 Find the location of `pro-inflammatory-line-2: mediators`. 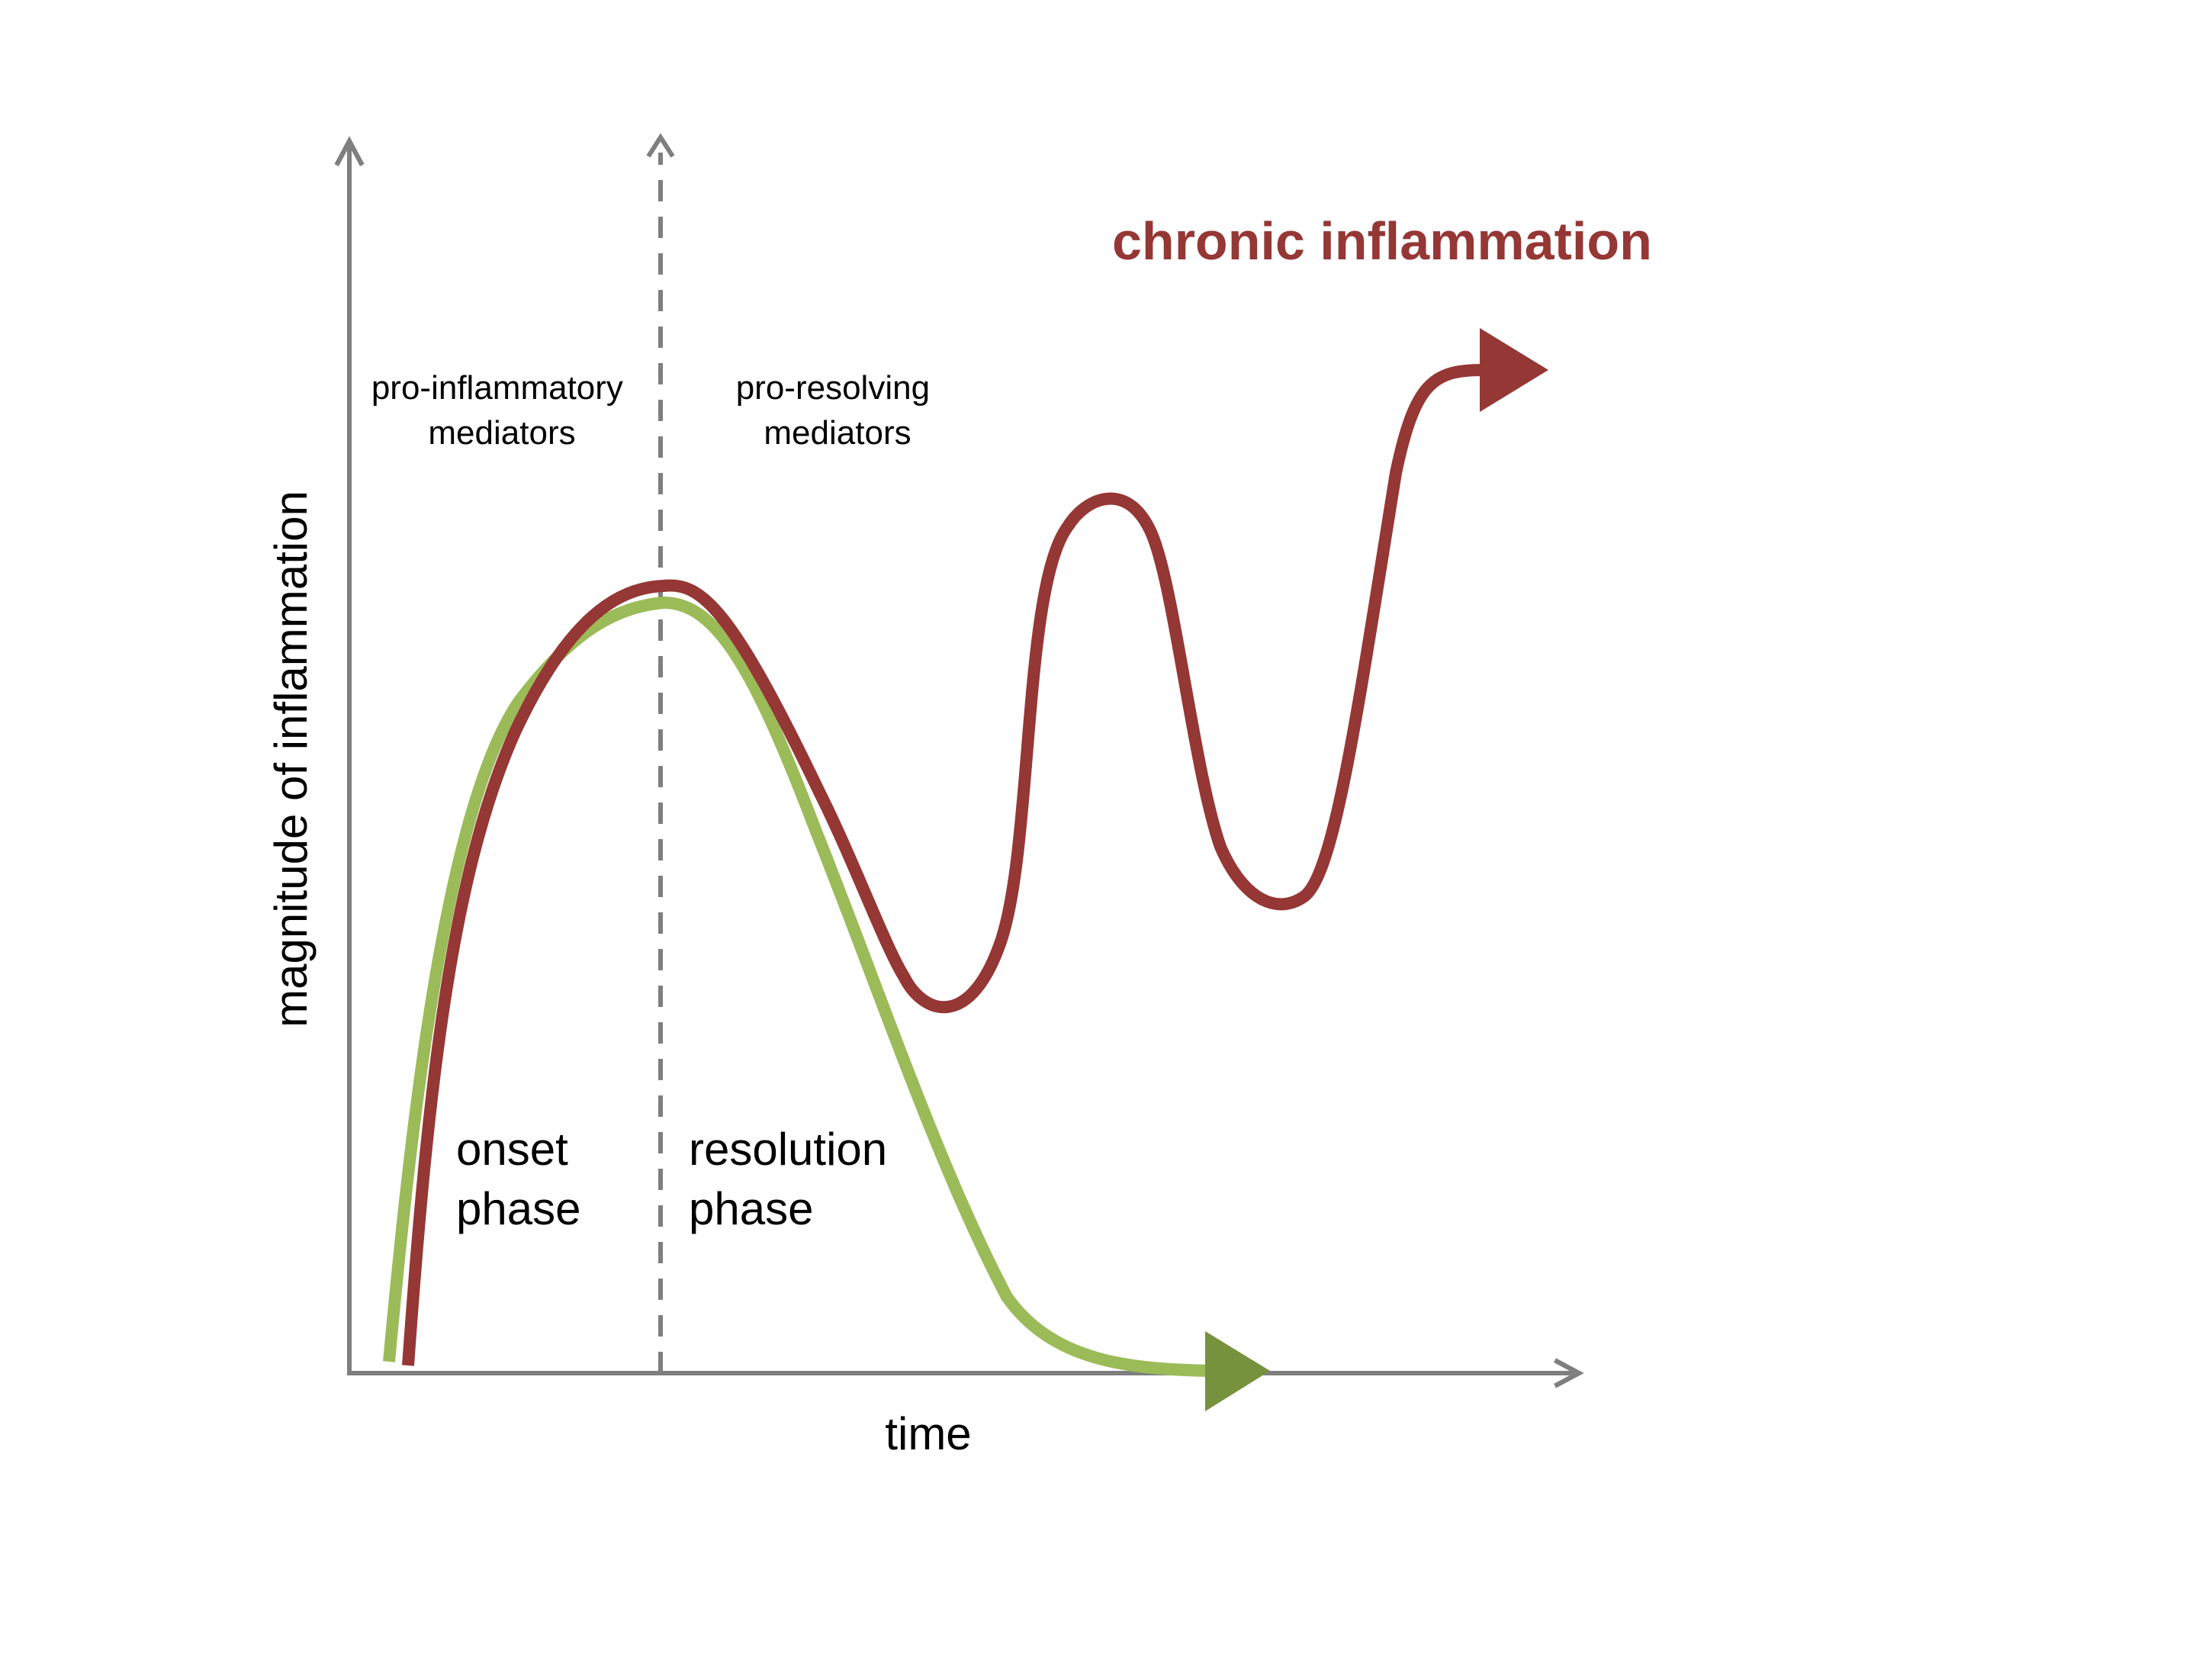

pro-inflammatory-line-2: mediators is located at coordinates (501, 433).